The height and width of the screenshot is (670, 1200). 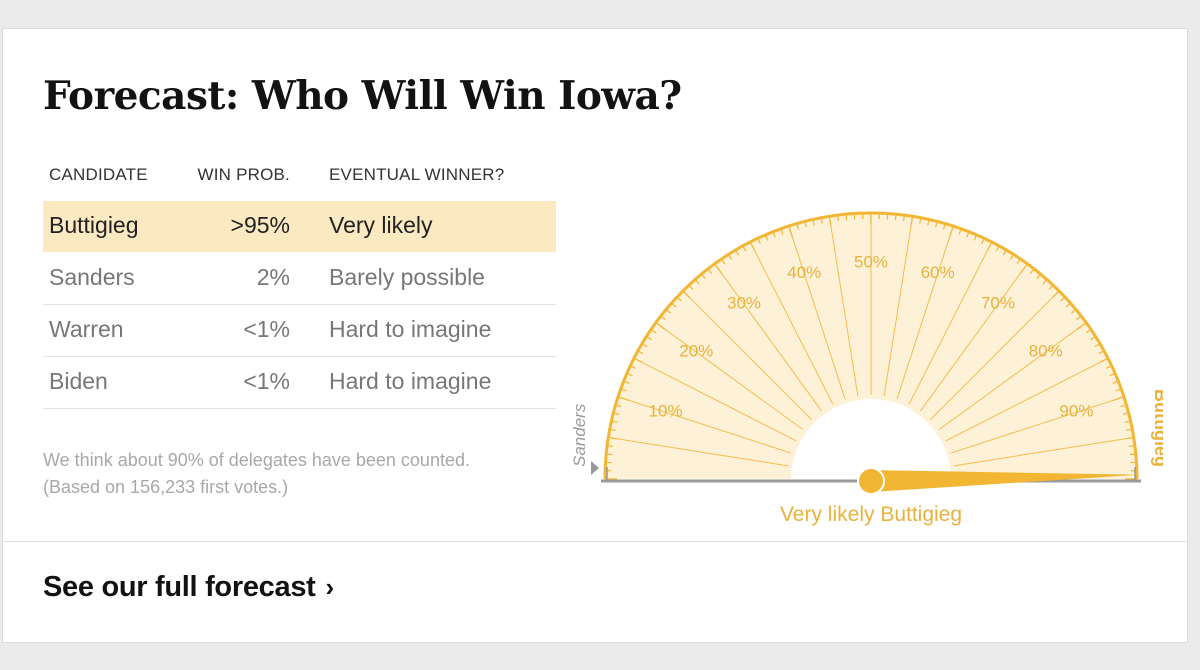 I want to click on tick-label-90: 90%, so click(x=1076, y=411).